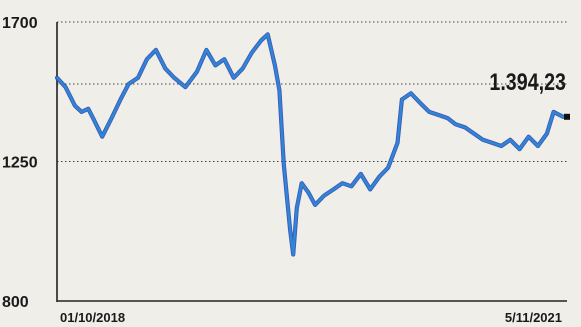  I want to click on y-tick-label: 1700, so click(20, 23).